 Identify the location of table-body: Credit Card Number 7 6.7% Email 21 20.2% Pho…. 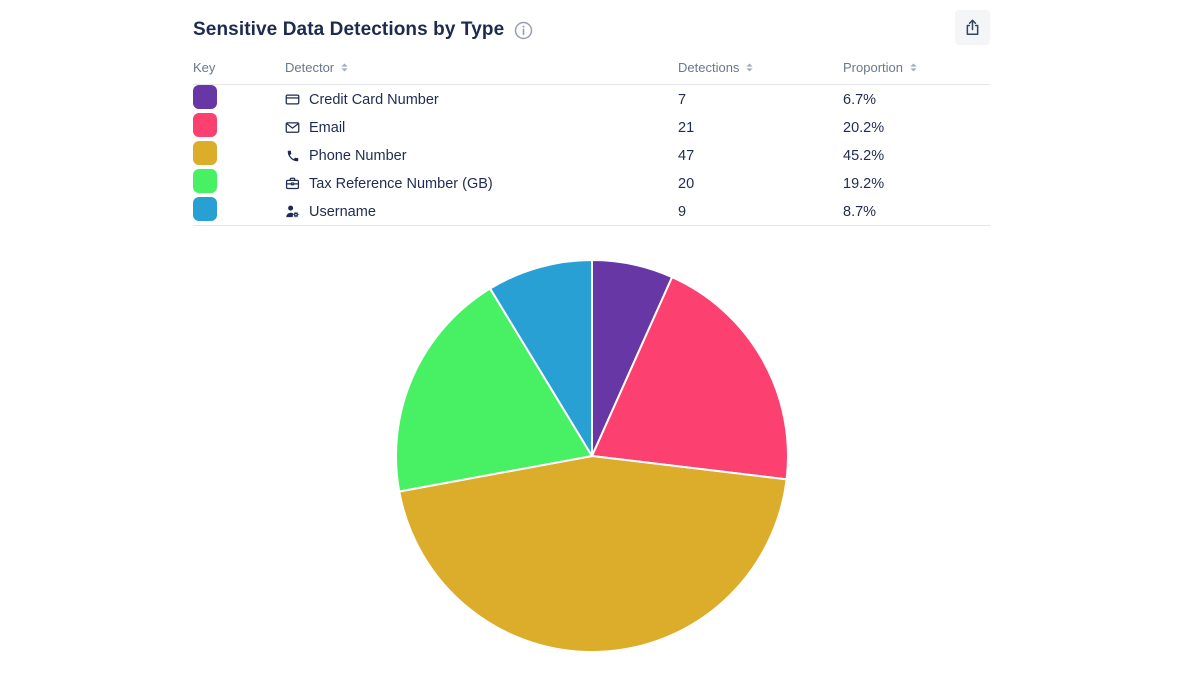
(591, 155).